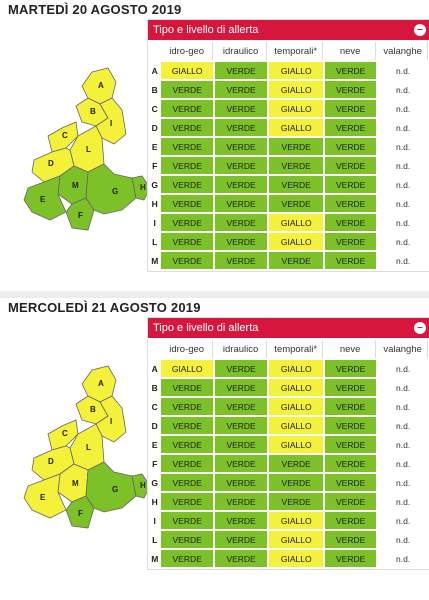 This screenshot has width=429, height=600. Describe the element at coordinates (95, 9) in the screenshot. I see `day-date: MARTEDÌ 20 AGOSTO 2019` at that location.